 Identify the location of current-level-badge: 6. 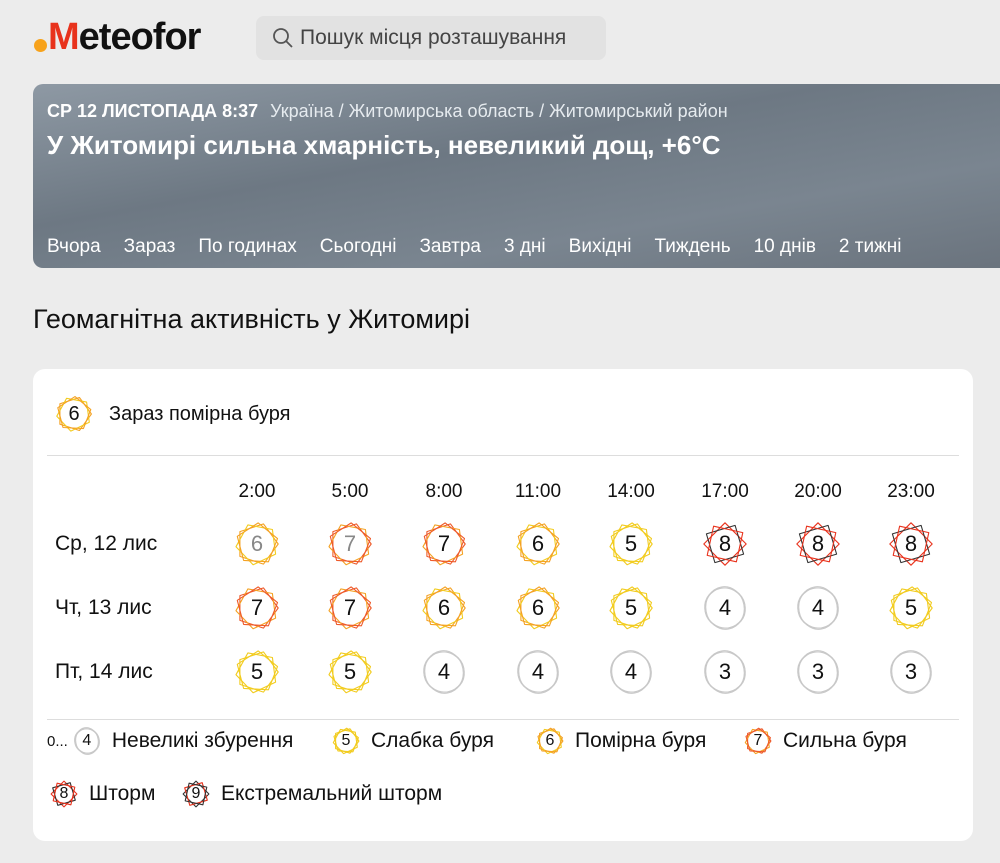
(74, 414).